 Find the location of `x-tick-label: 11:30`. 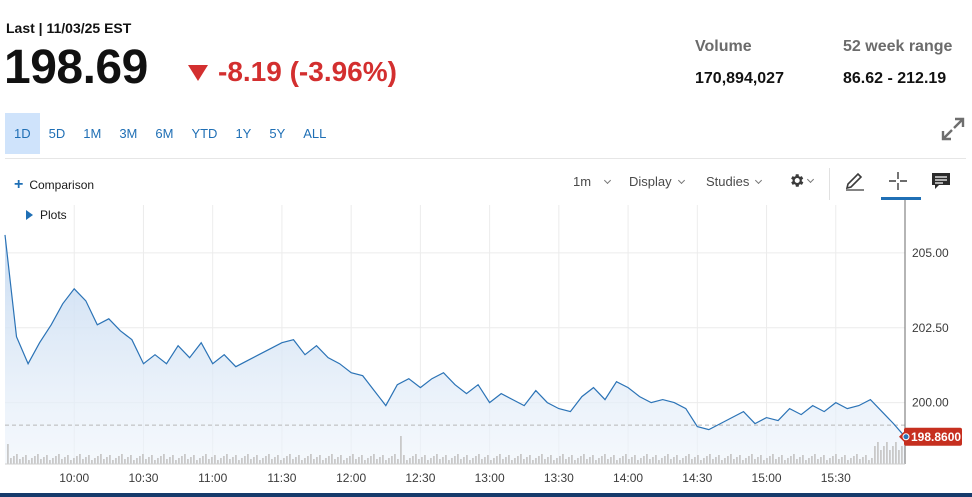

x-tick-label: 11:30 is located at coordinates (281, 478).